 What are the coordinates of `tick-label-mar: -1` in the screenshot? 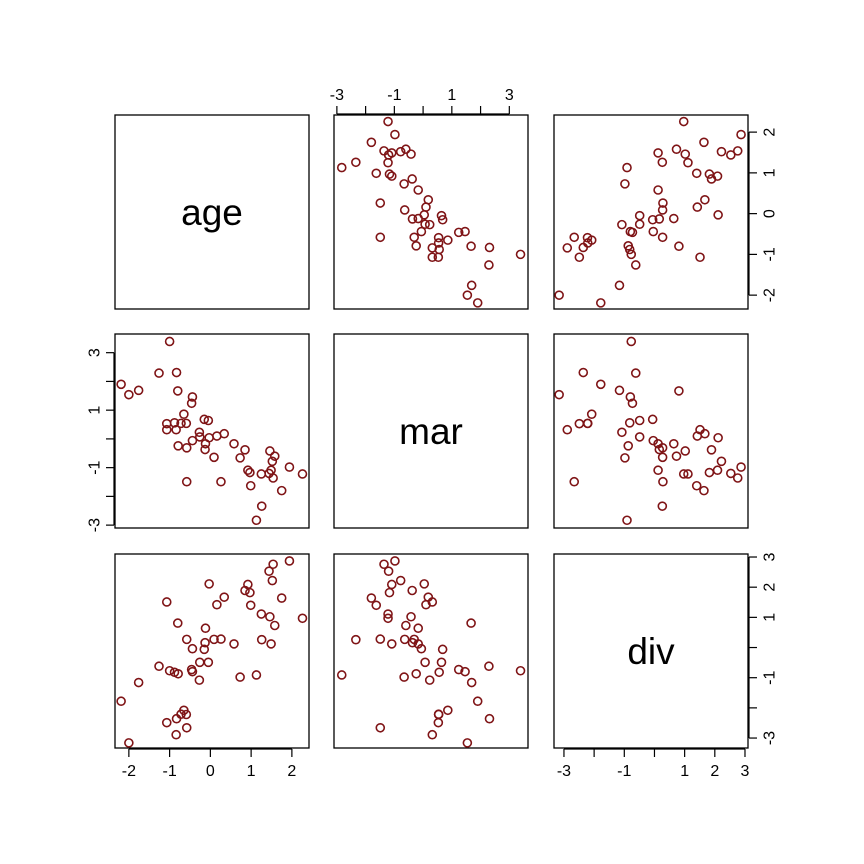 It's located at (95, 467).